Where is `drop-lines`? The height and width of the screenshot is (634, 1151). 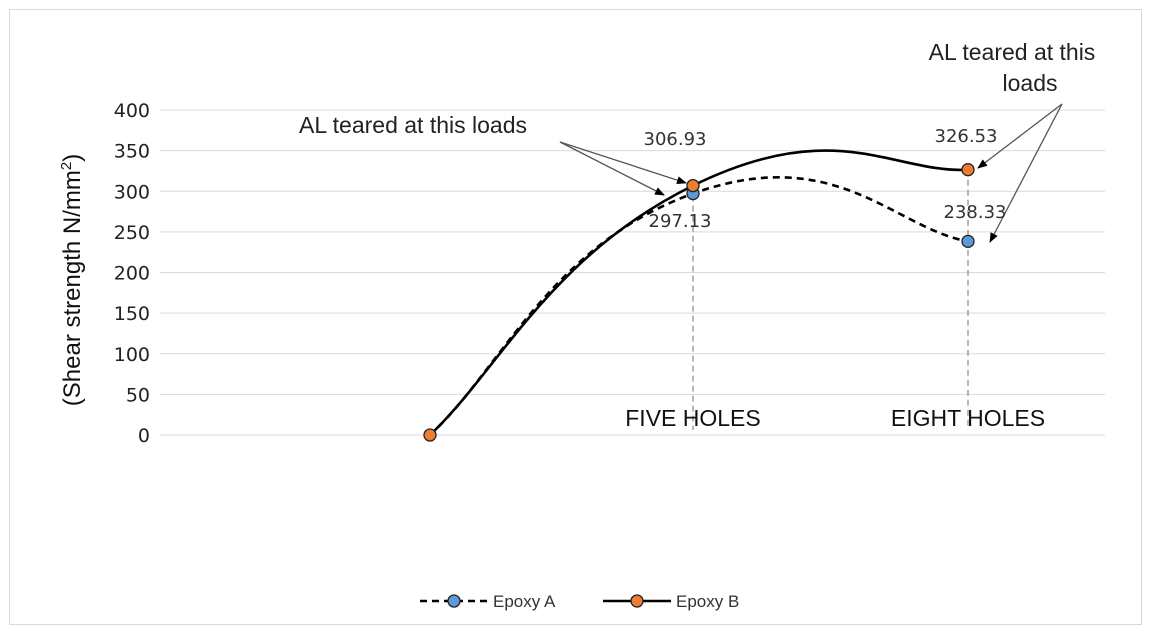 drop-lines is located at coordinates (830, 299).